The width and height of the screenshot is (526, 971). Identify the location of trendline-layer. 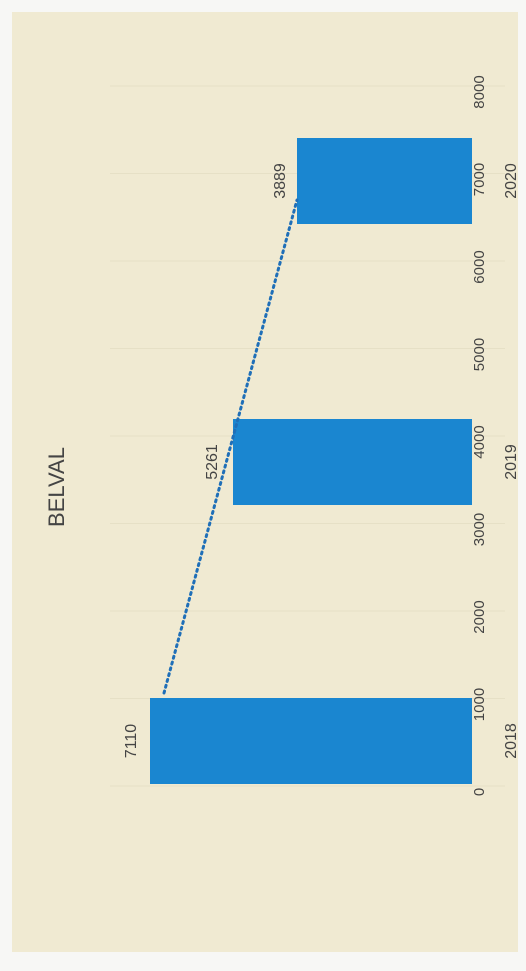
(230, 446).